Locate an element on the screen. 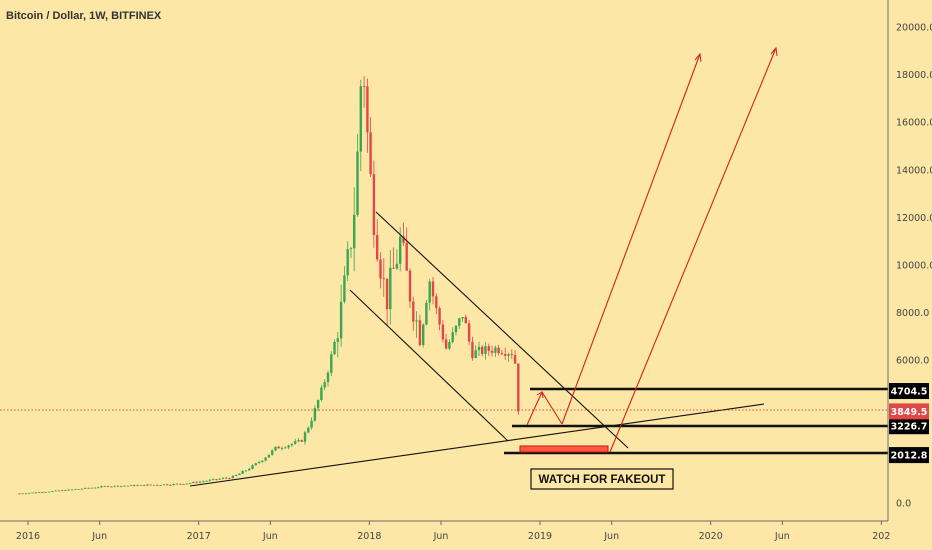 The width and height of the screenshot is (932, 550). y-tick-label: 8000.0 is located at coordinates (912, 313).